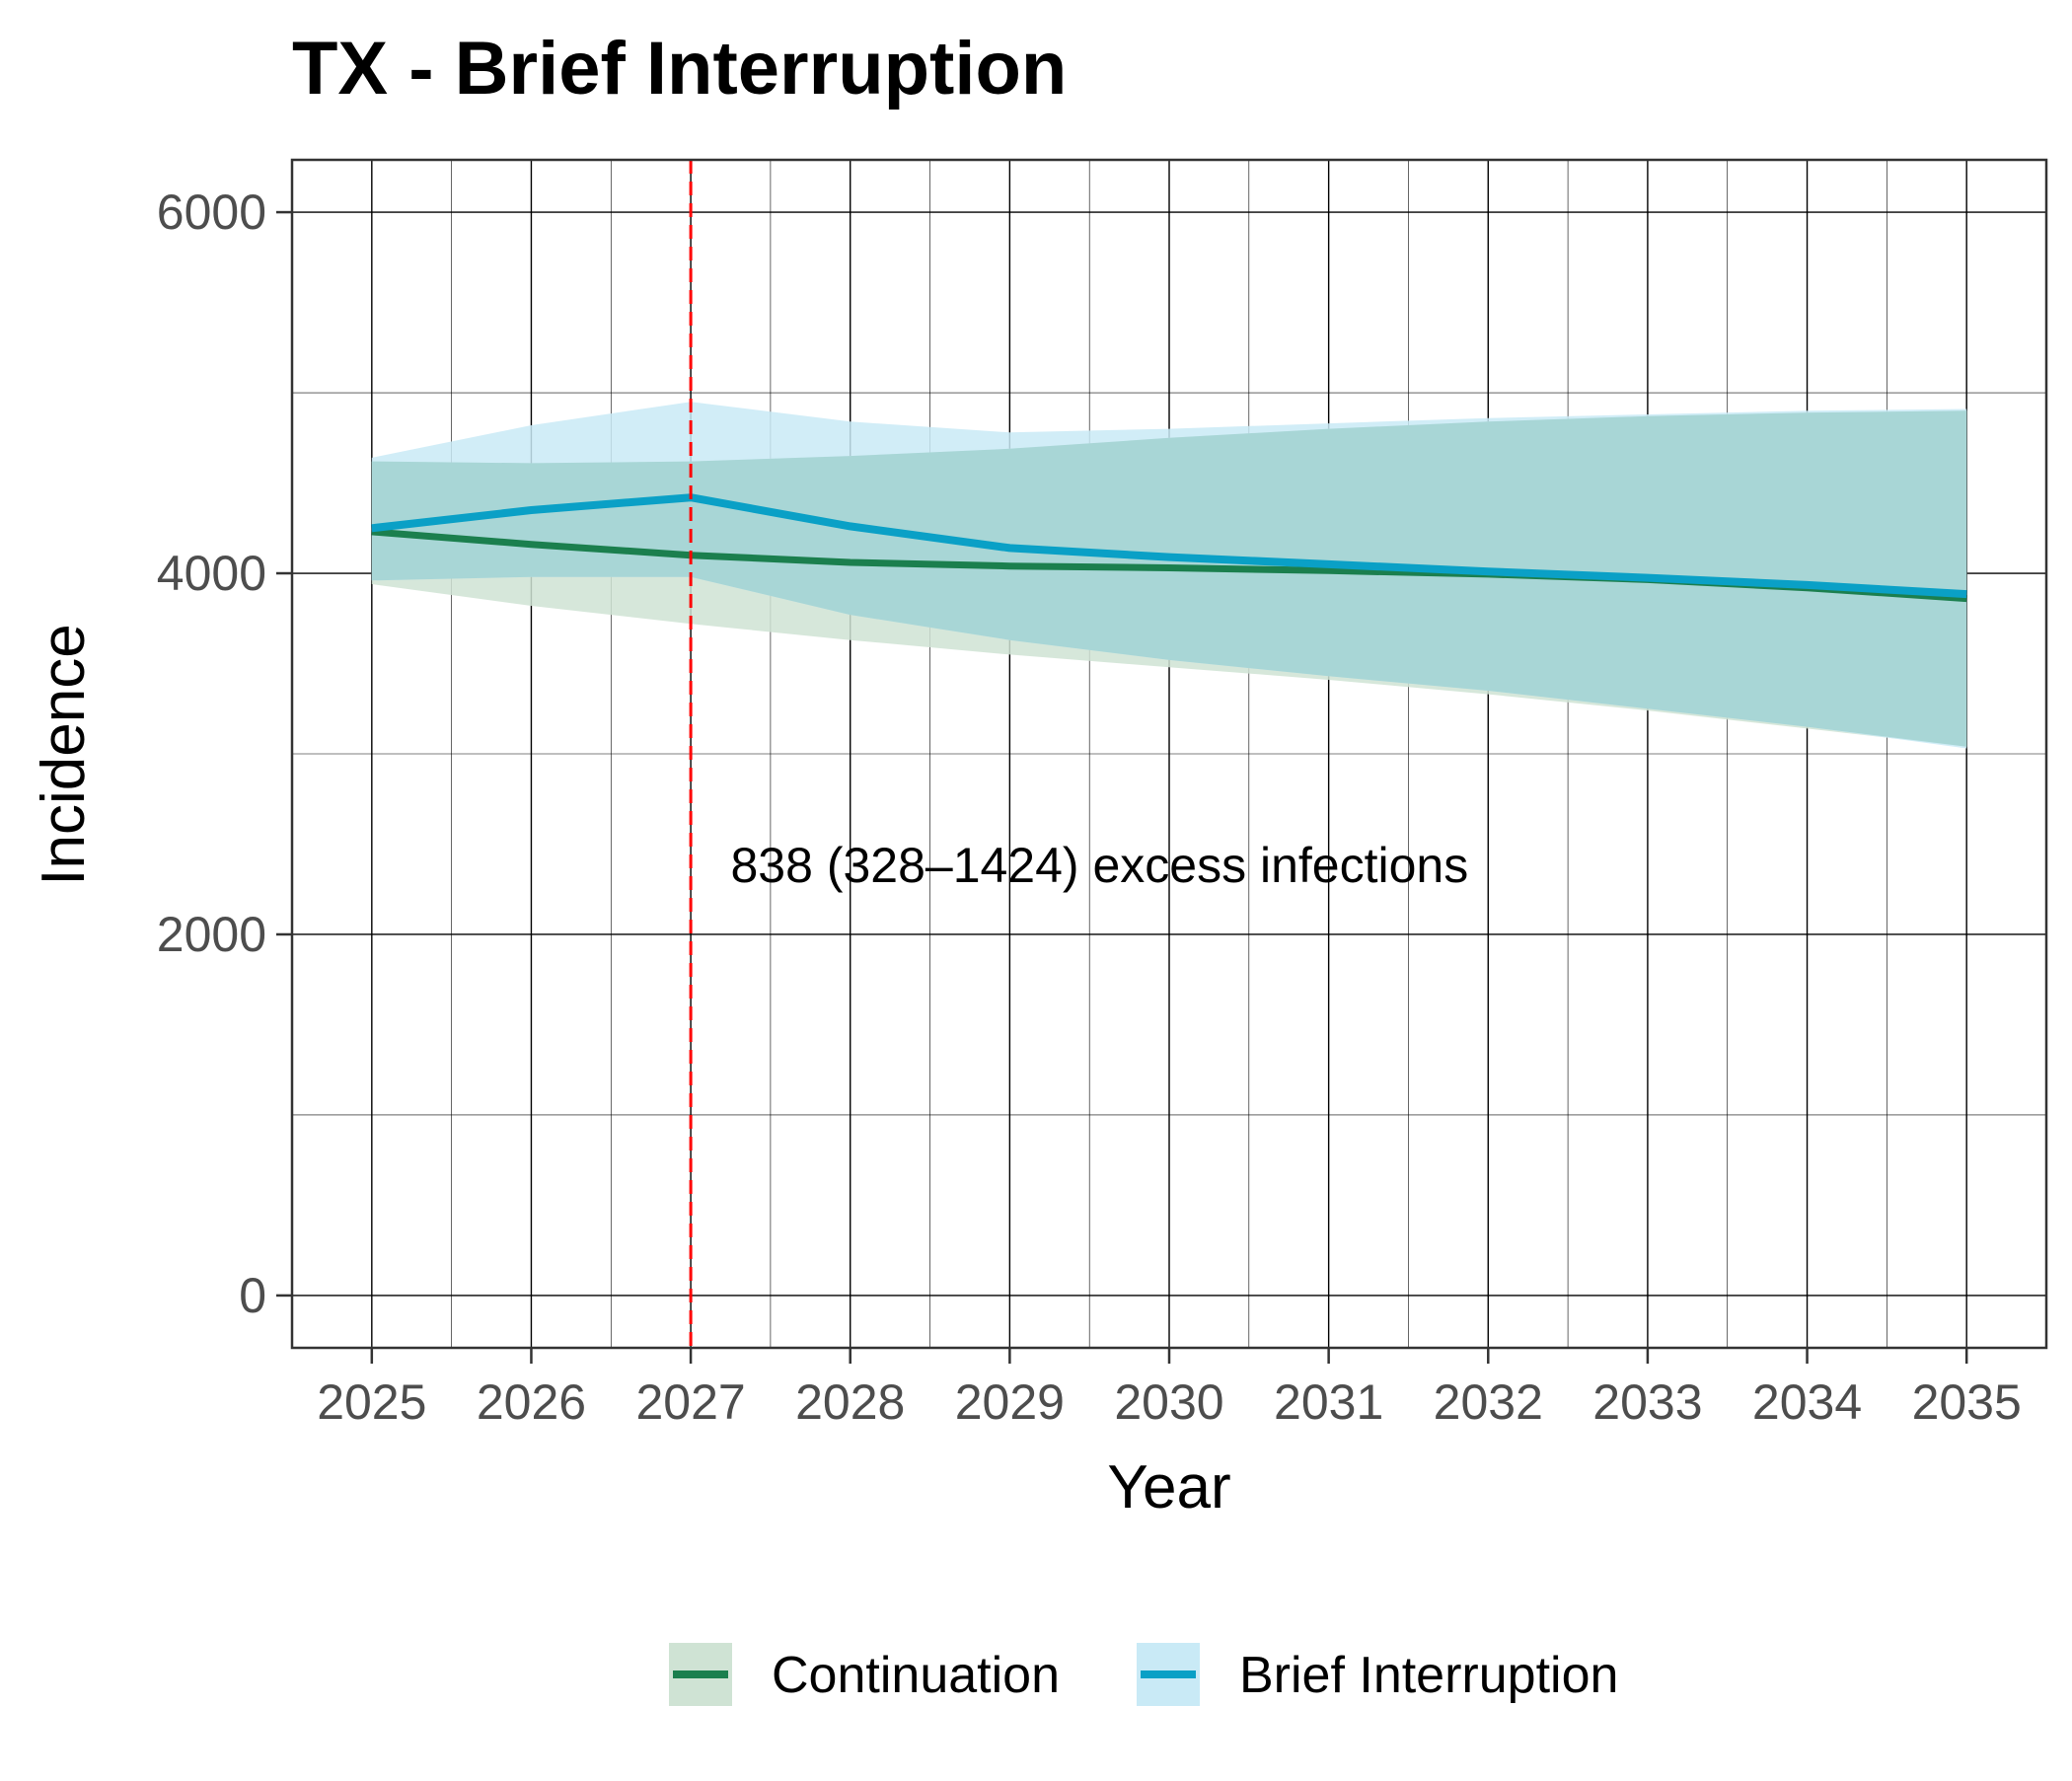  I want to click on x-tick-label: 2030, so click(1169, 1402).